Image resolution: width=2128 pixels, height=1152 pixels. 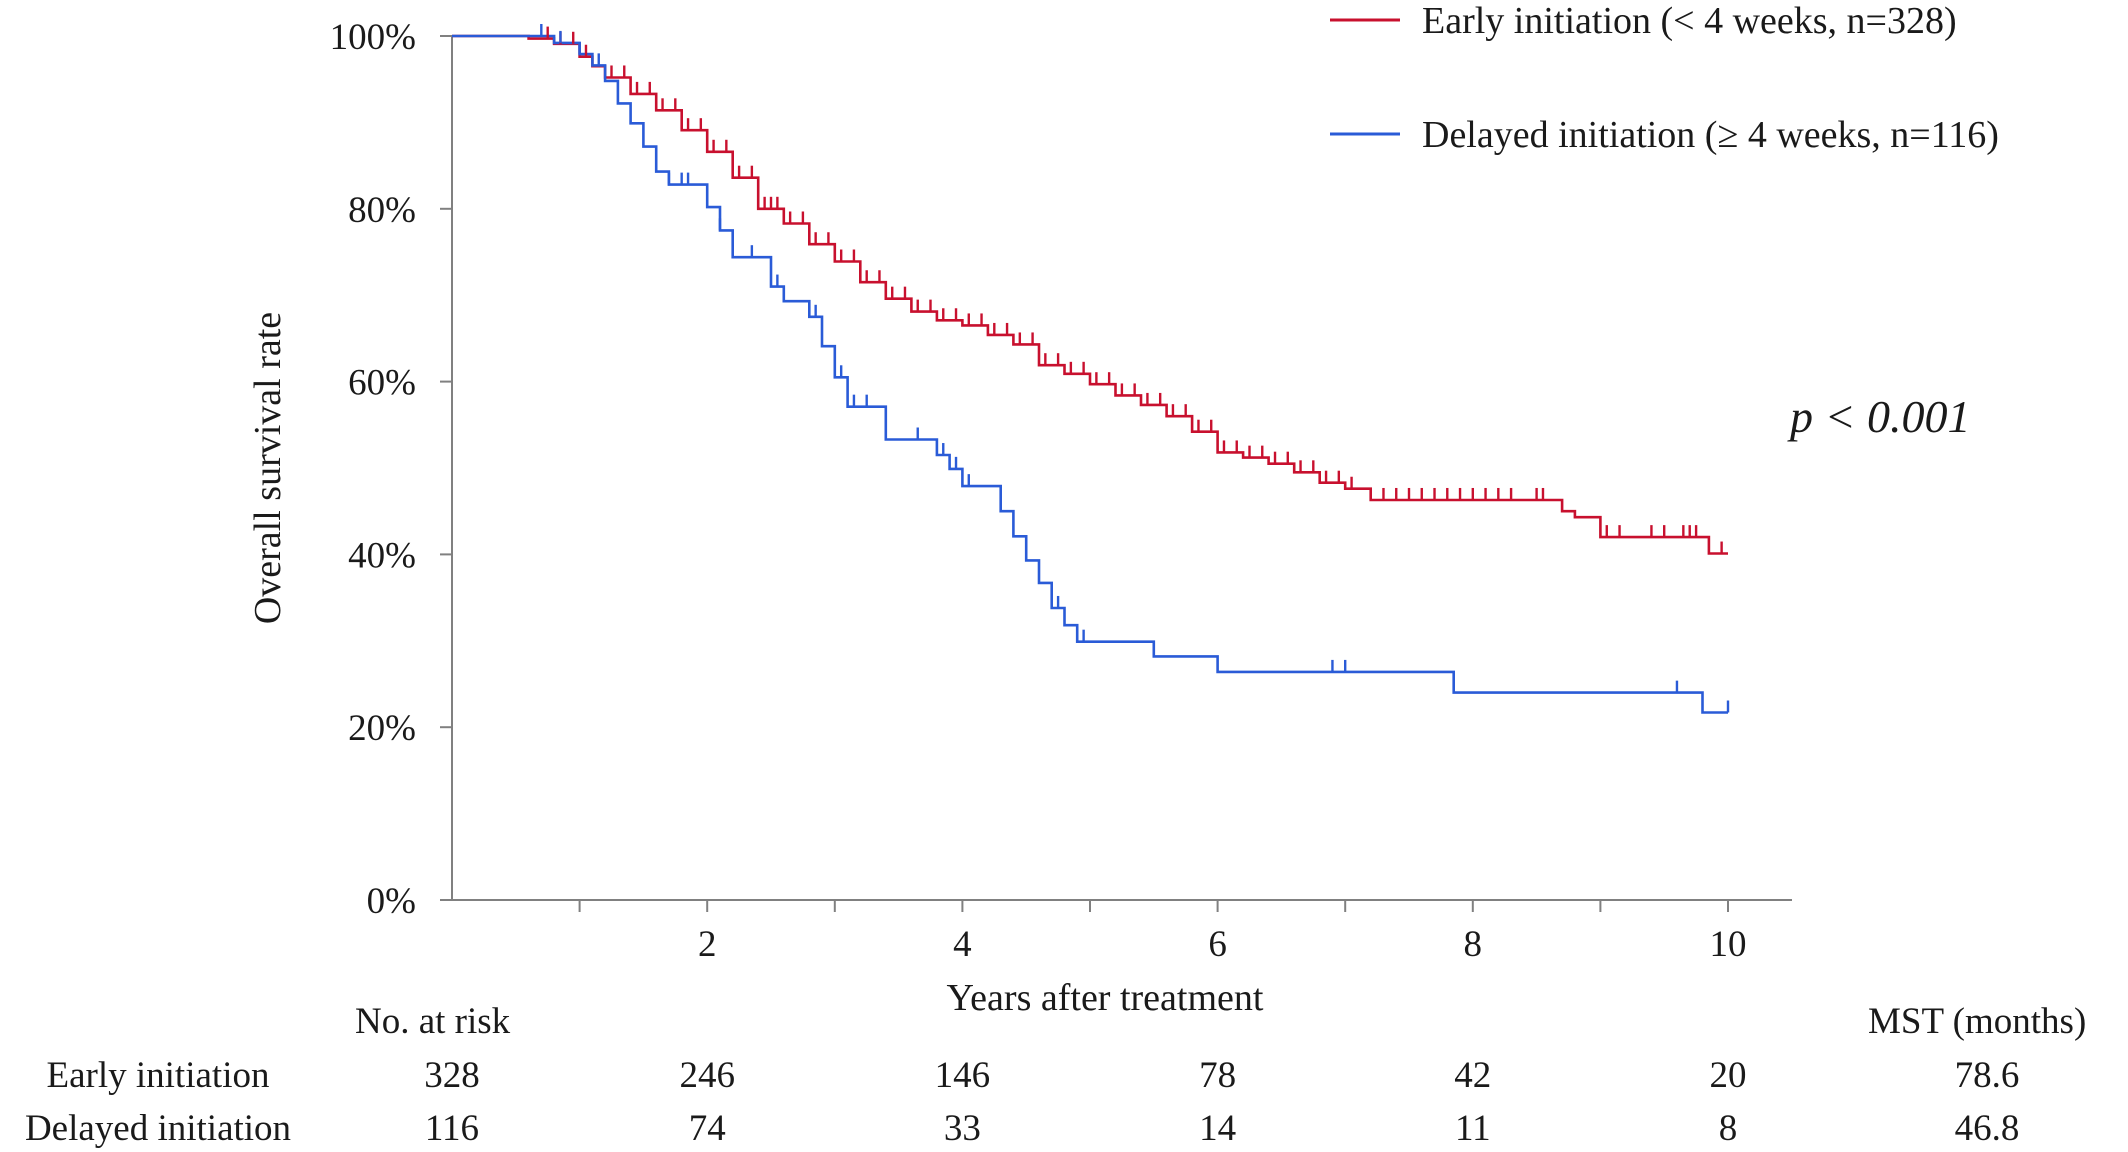 I want to click on mst-value: 46.8, so click(x=1987, y=1128).